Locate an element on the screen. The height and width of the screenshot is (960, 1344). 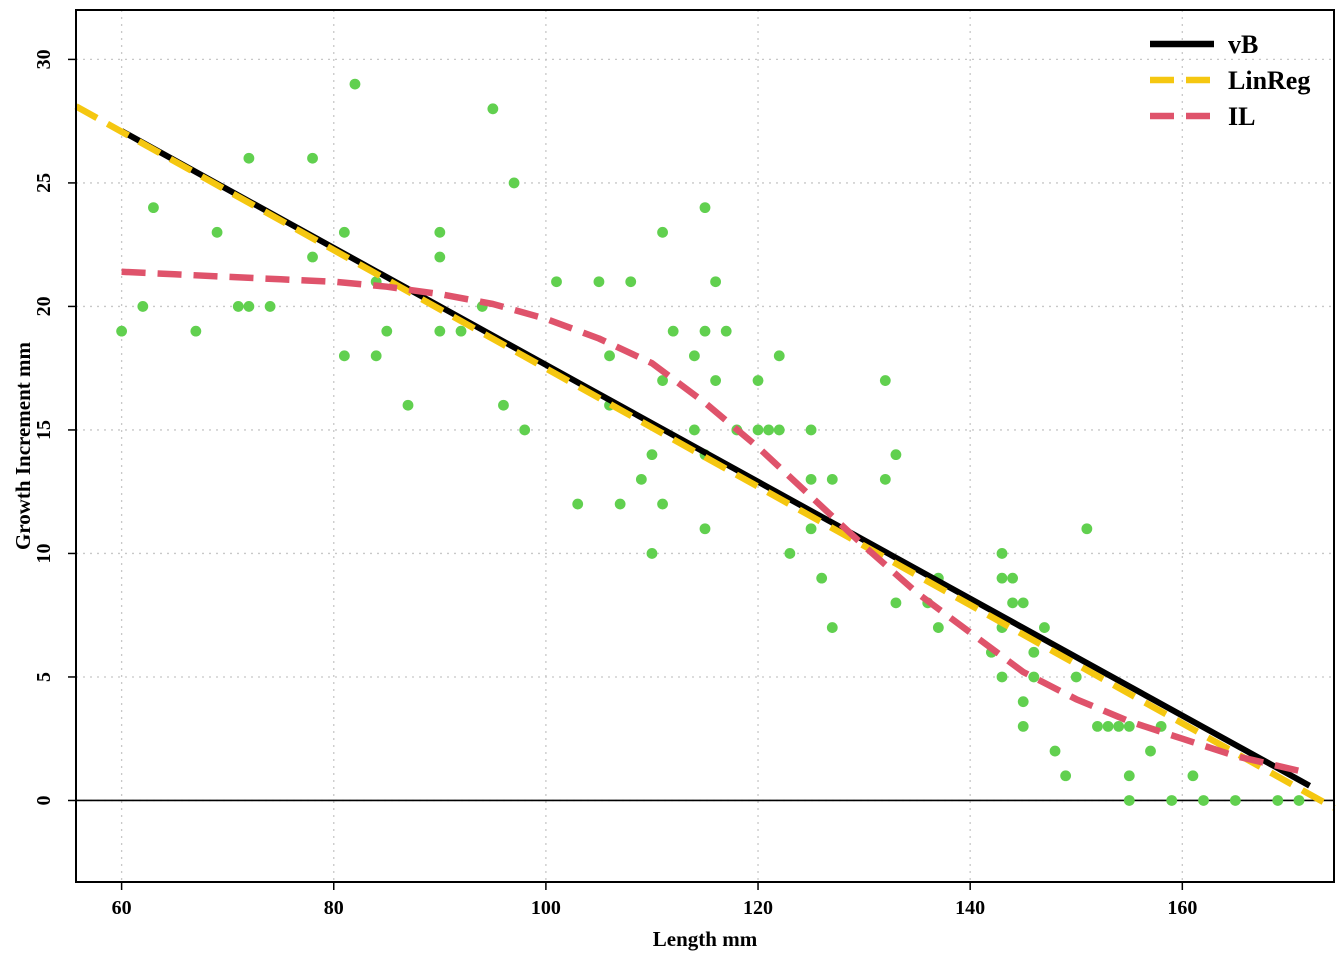
x-tick-label-80: 80 is located at coordinates (334, 908).